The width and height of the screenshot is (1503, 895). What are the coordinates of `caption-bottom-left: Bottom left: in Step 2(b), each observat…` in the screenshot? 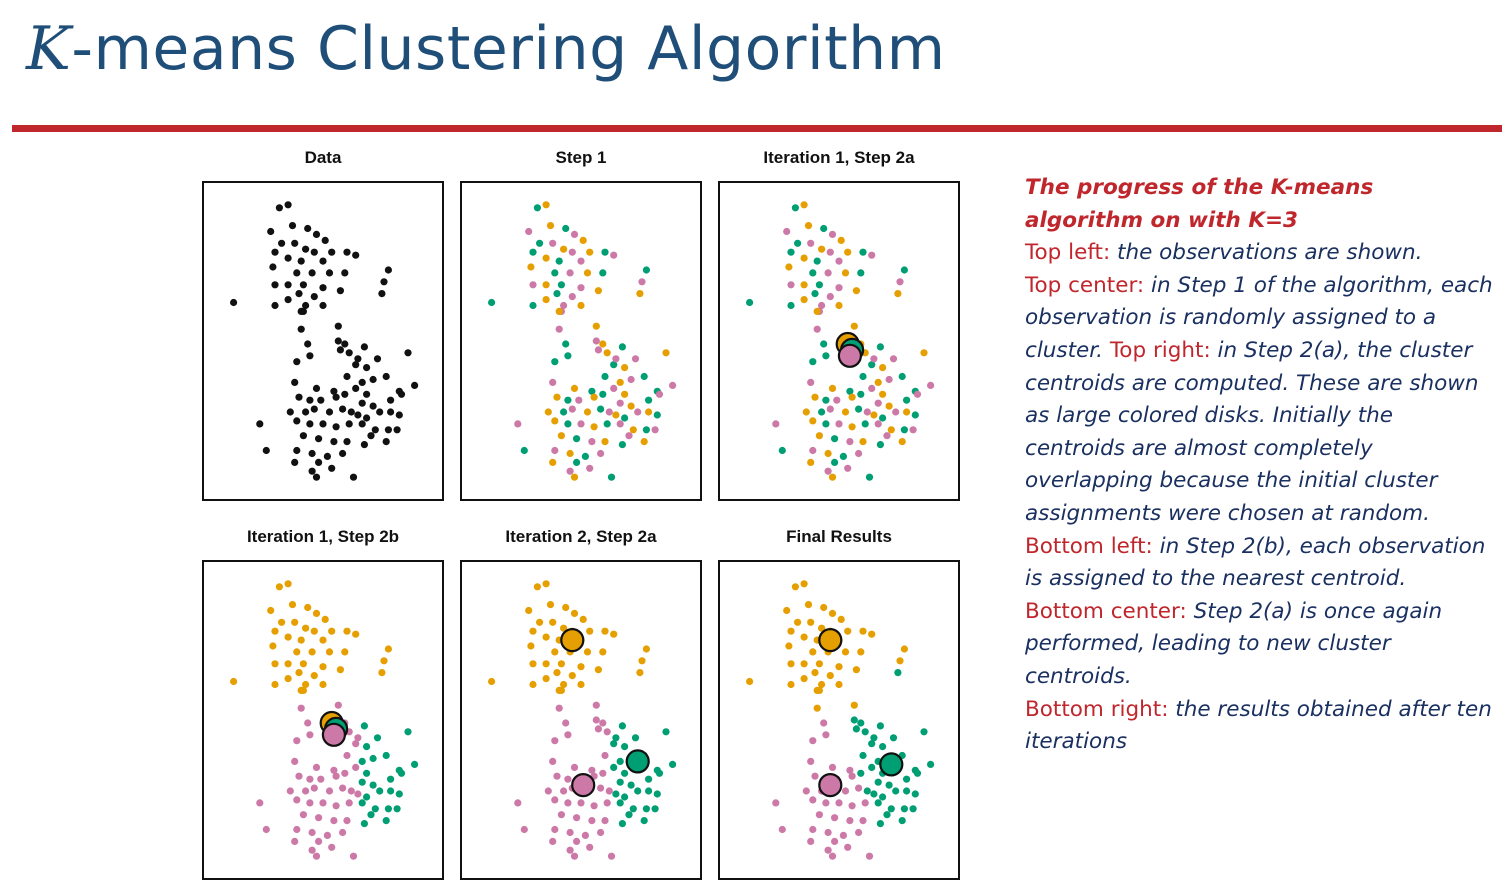 It's located at (1260, 563).